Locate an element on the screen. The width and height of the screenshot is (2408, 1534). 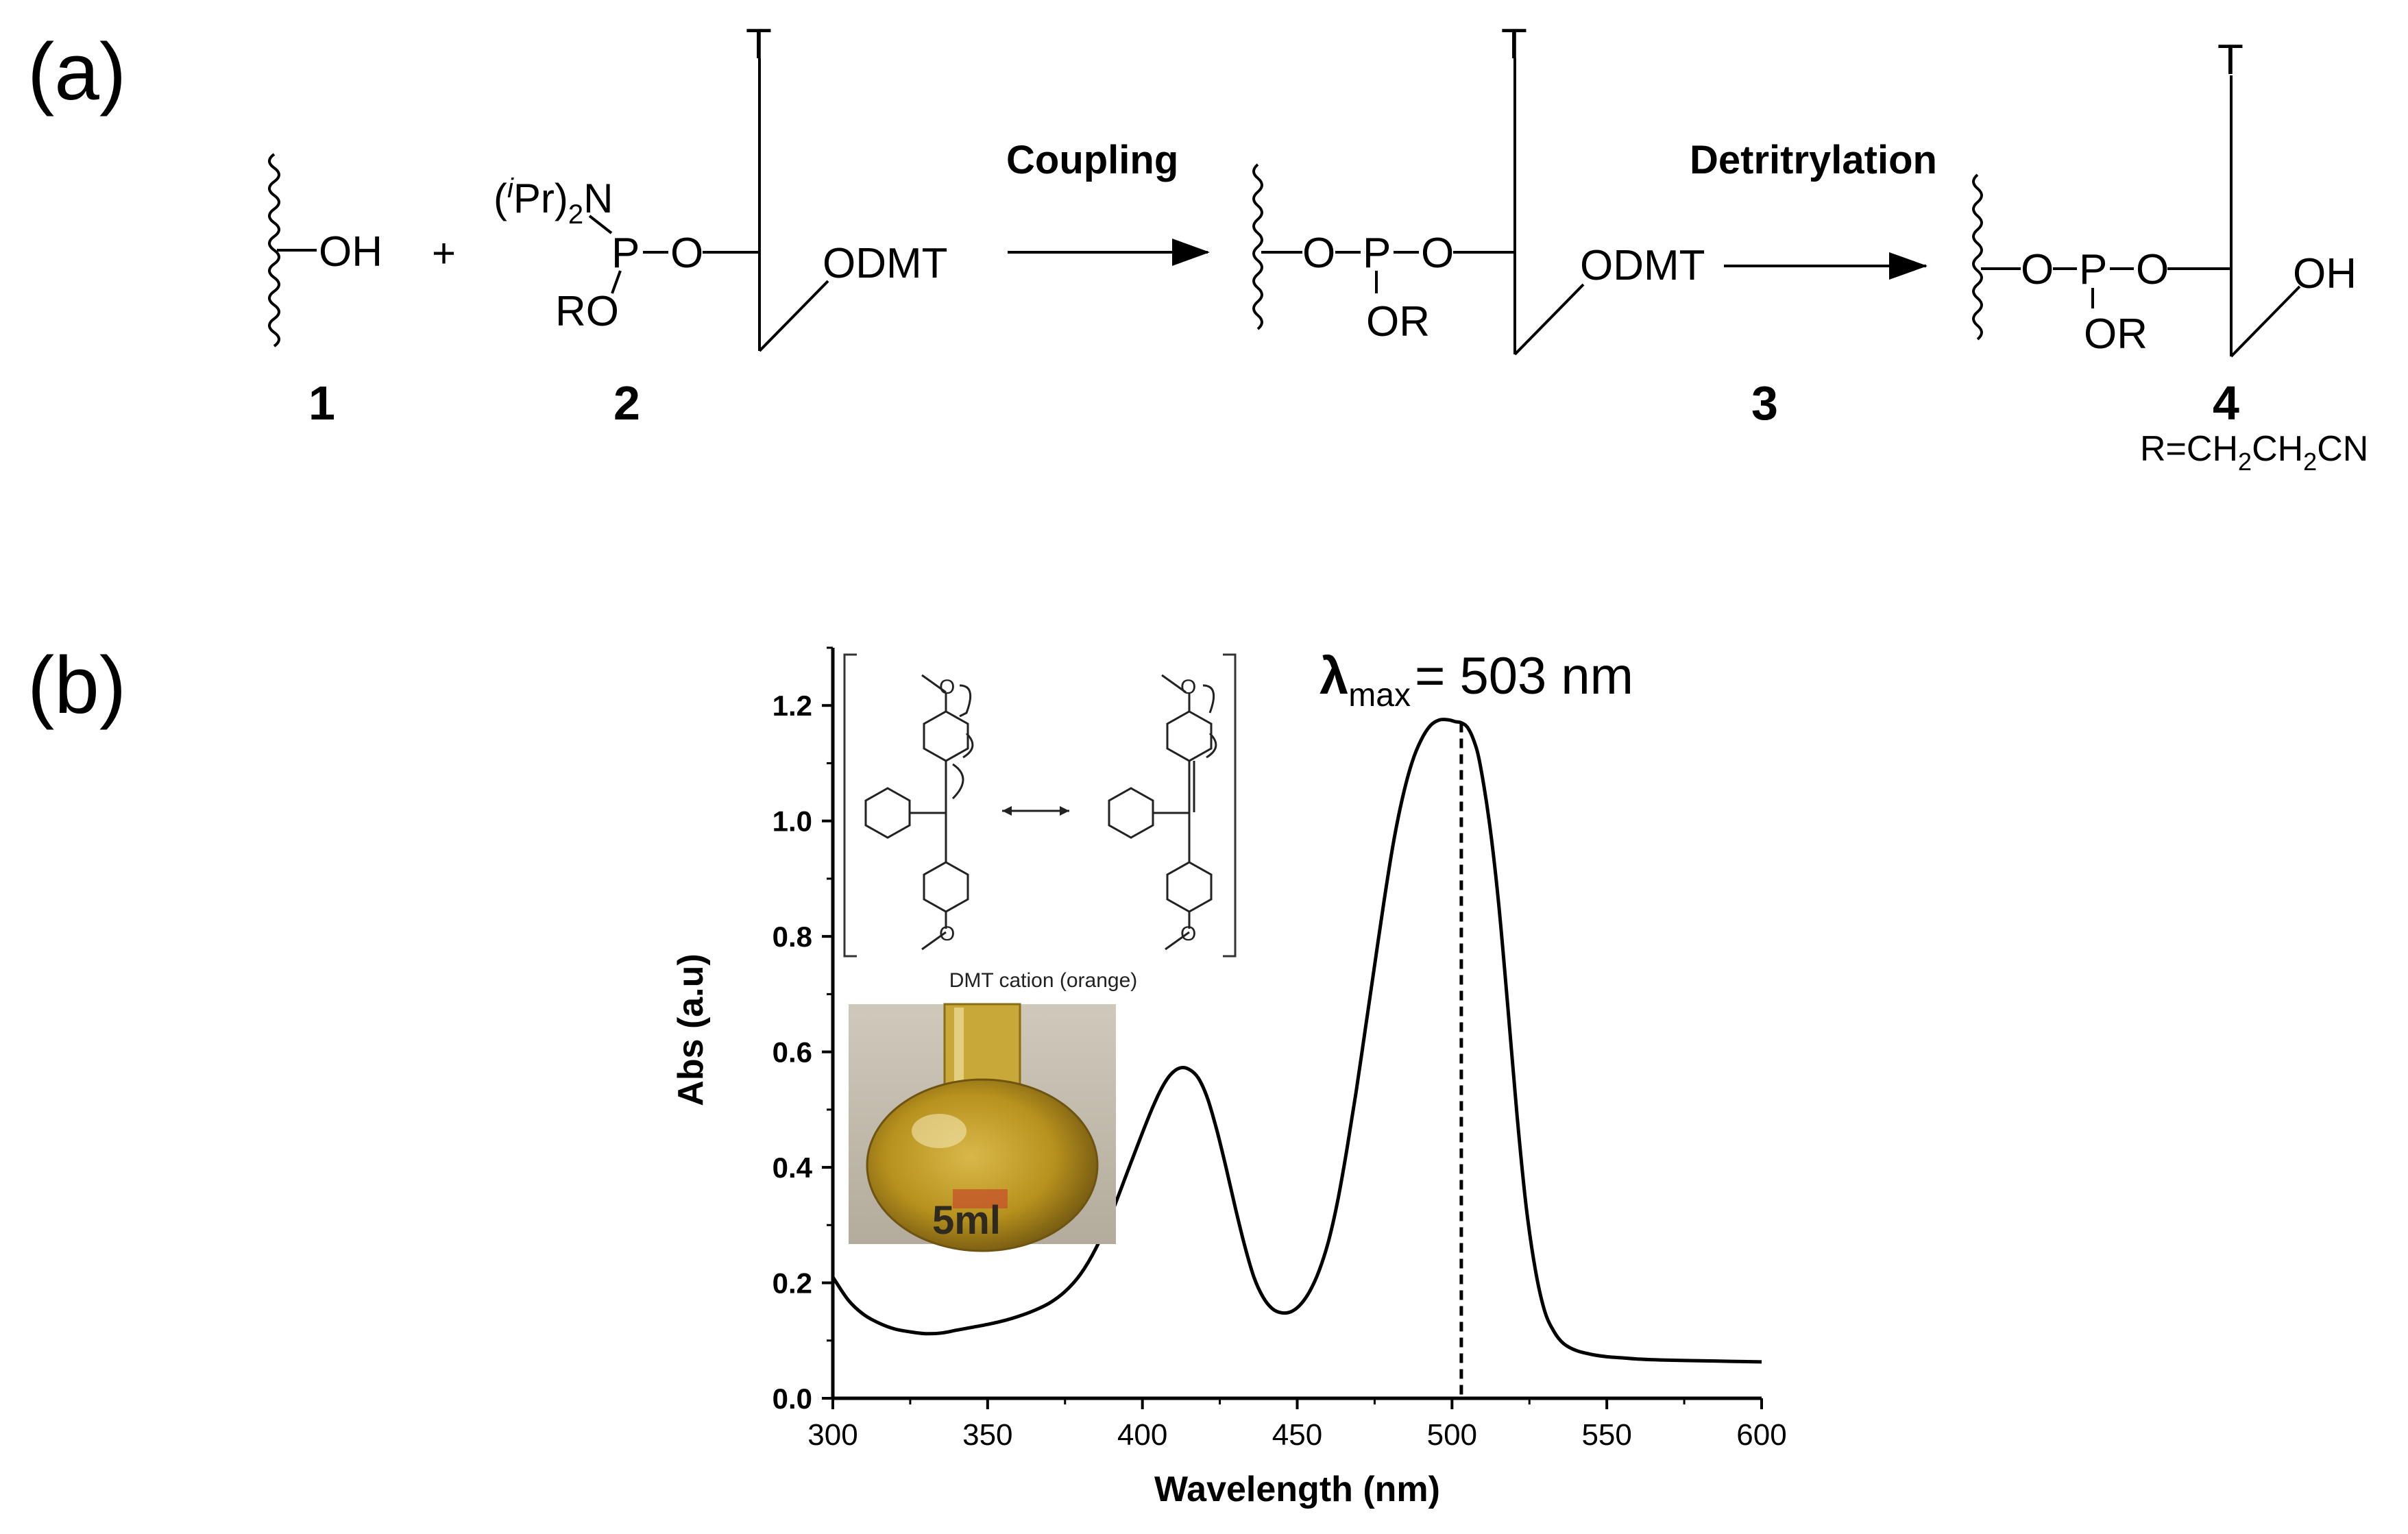
compound-number-4: 4 is located at coordinates (2226, 403).